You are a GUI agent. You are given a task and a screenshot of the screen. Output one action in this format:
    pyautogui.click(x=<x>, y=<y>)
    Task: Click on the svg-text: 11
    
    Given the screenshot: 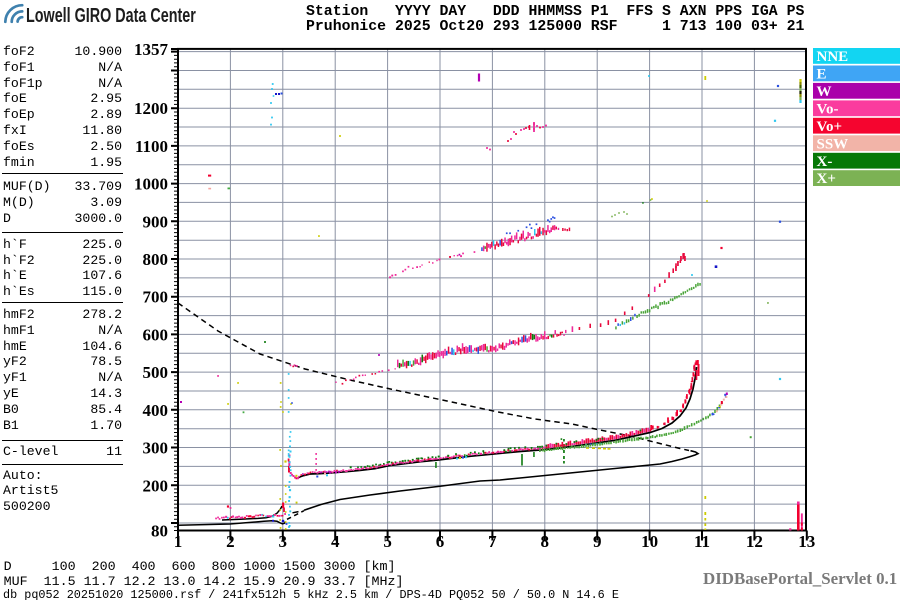 What is the action you would take?
    pyautogui.click(x=702, y=541)
    